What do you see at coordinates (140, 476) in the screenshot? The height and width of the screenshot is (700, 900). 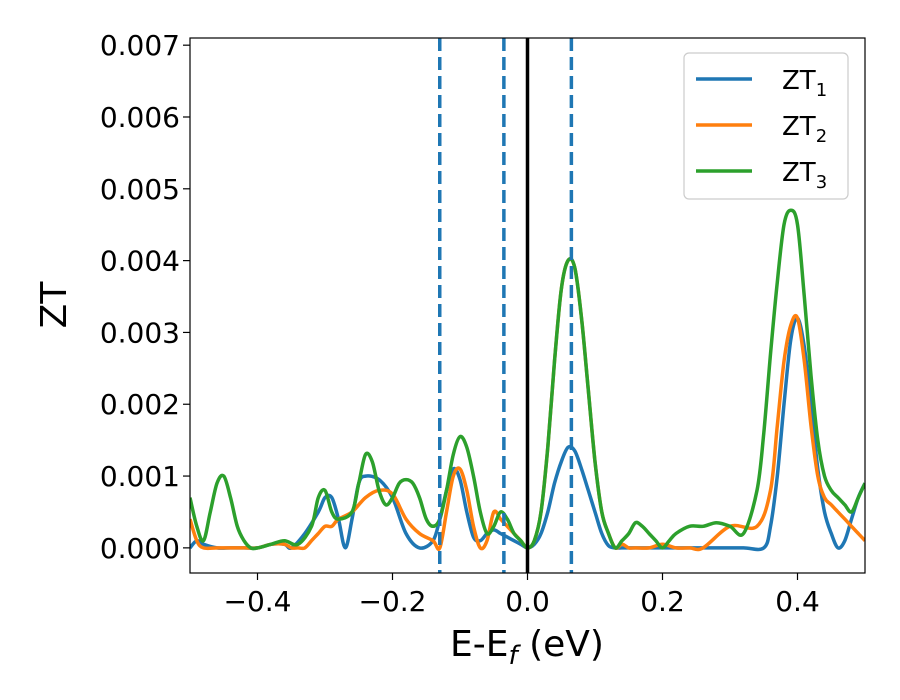 I see `y-tick-label: 0.001` at bounding box center [140, 476].